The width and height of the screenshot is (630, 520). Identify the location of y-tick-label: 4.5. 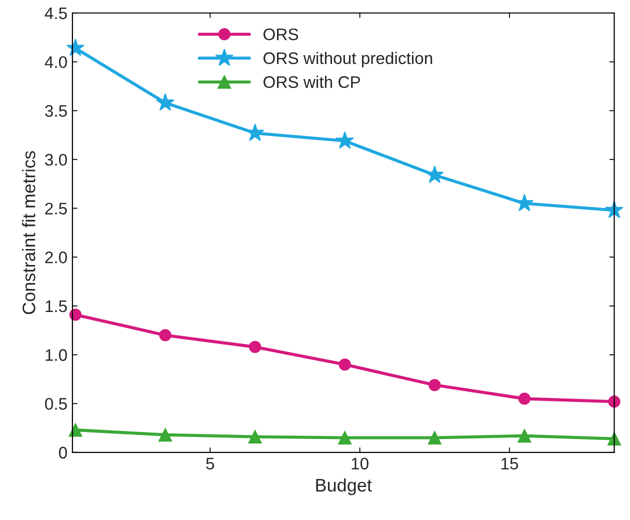
(55, 14).